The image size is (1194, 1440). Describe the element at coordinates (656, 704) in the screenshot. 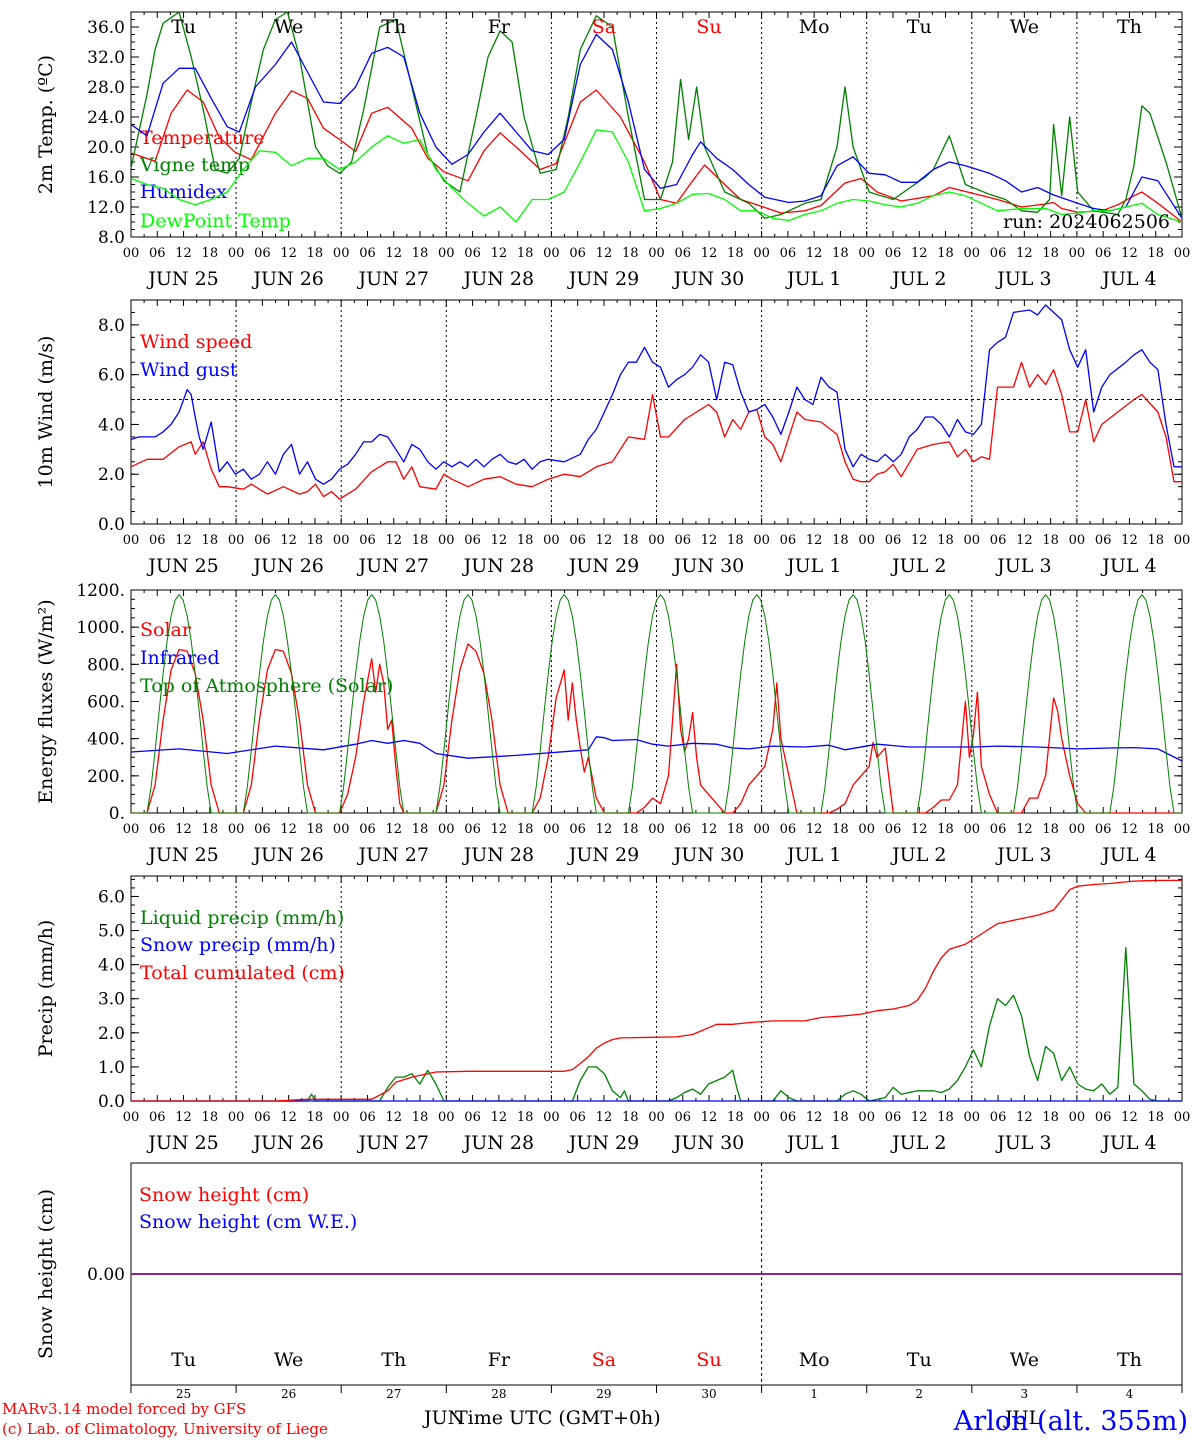

I see `series-line-top-of-atmosphere-solar` at that location.